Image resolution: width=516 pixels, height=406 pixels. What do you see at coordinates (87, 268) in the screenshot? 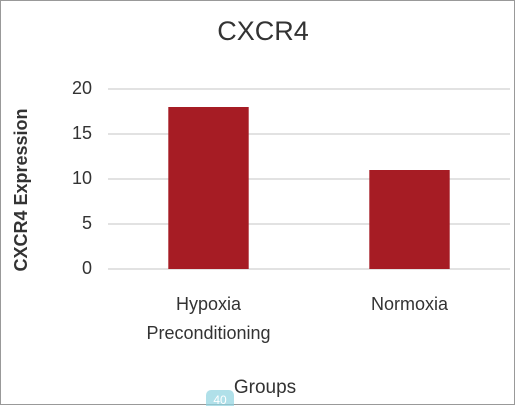
I see `y-tick-label: 0` at bounding box center [87, 268].